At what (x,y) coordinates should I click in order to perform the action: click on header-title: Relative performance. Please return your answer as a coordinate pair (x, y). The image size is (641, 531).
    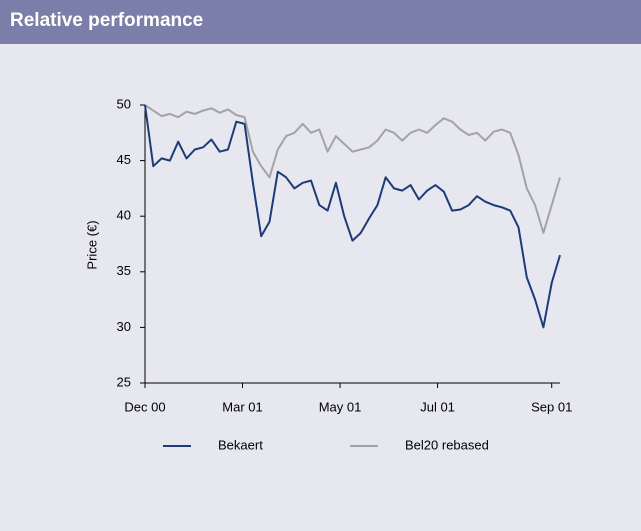
    Looking at the image, I should click on (107, 20).